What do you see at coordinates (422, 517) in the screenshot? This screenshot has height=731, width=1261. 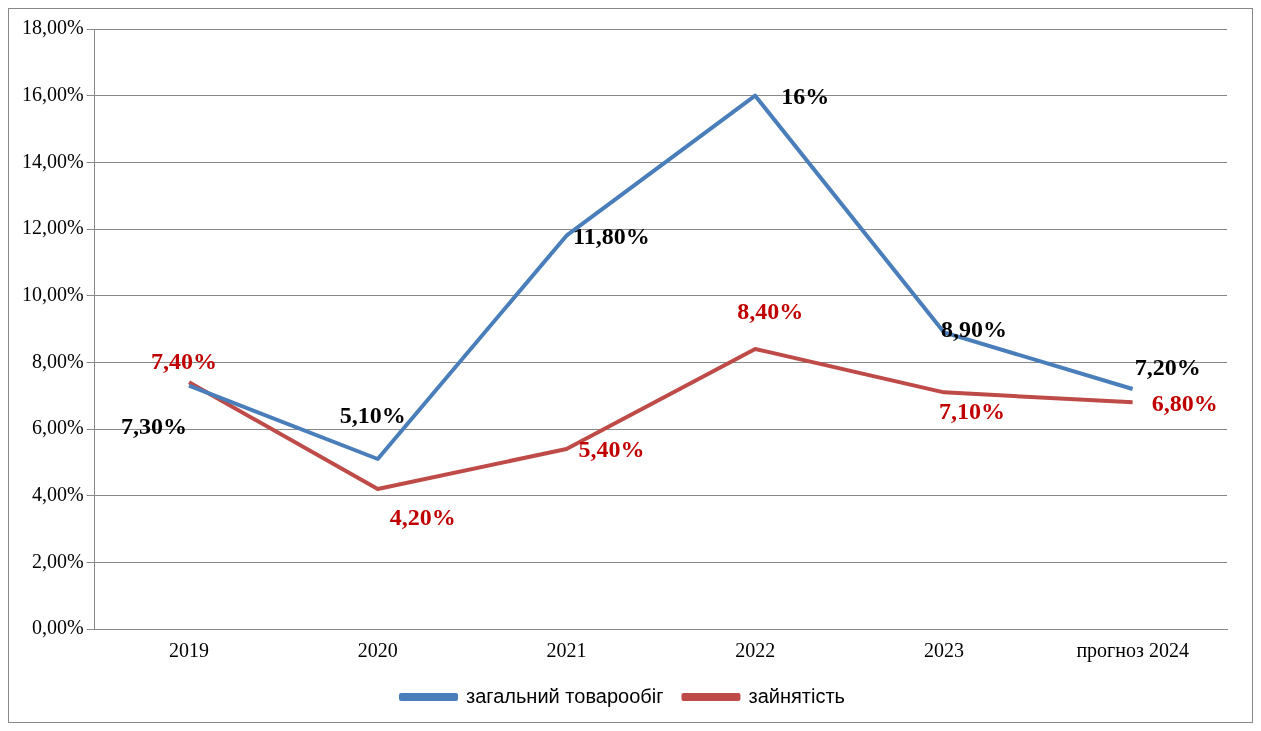 I see `data-label: 4,20%` at bounding box center [422, 517].